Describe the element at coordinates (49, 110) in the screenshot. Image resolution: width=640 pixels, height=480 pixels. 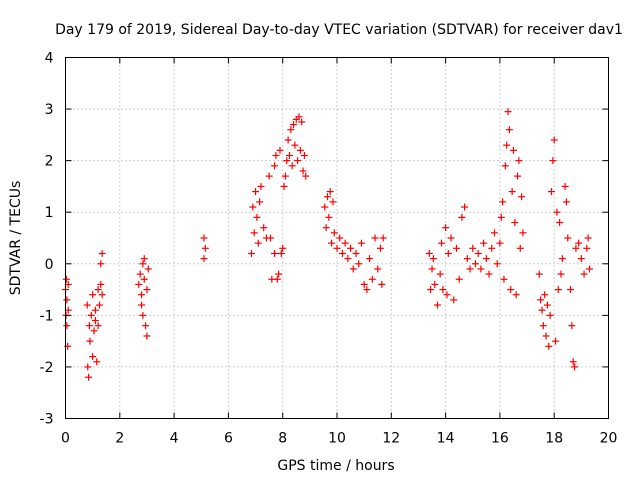
I see `y-tick-label: 3` at that location.